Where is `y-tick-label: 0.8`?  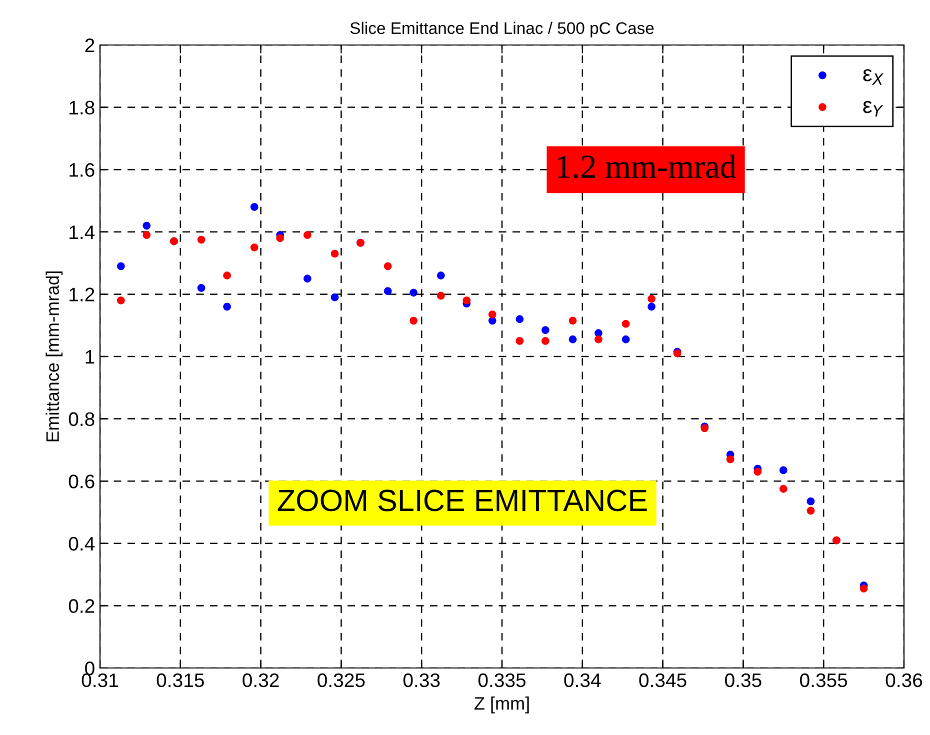
y-tick-label: 0.8 is located at coordinates (81, 419).